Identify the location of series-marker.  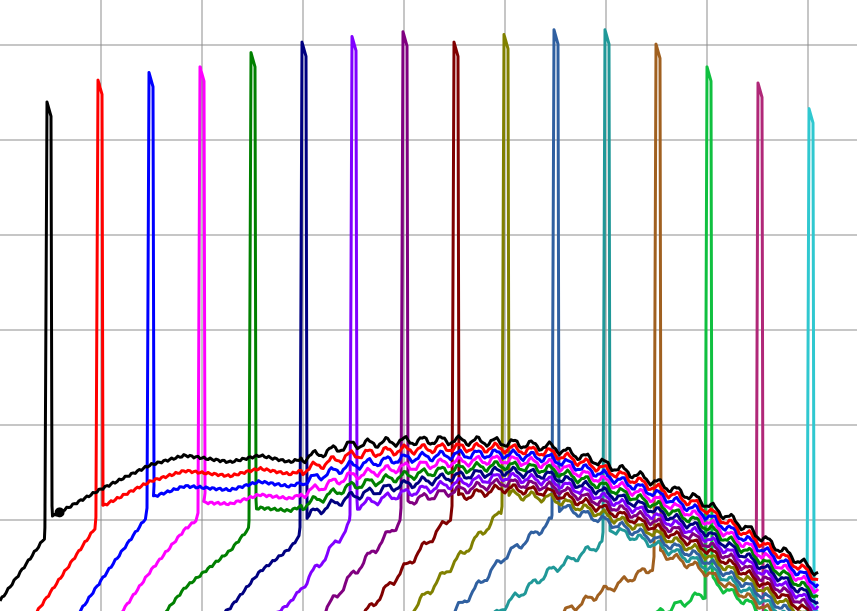
(59, 512).